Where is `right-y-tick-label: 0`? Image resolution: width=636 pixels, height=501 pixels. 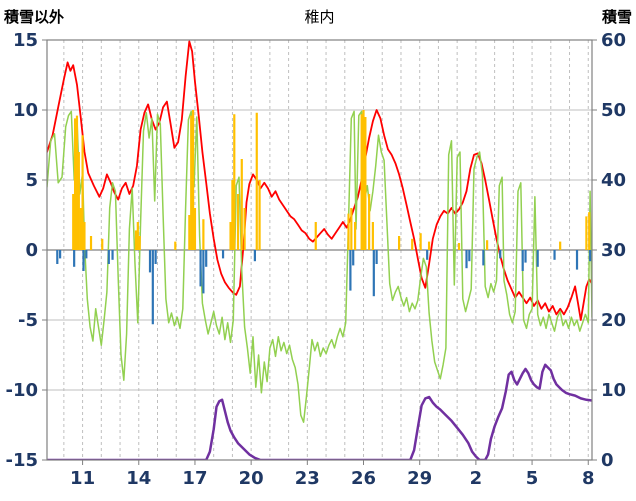 right-y-tick-label: 0 is located at coordinates (607, 460).